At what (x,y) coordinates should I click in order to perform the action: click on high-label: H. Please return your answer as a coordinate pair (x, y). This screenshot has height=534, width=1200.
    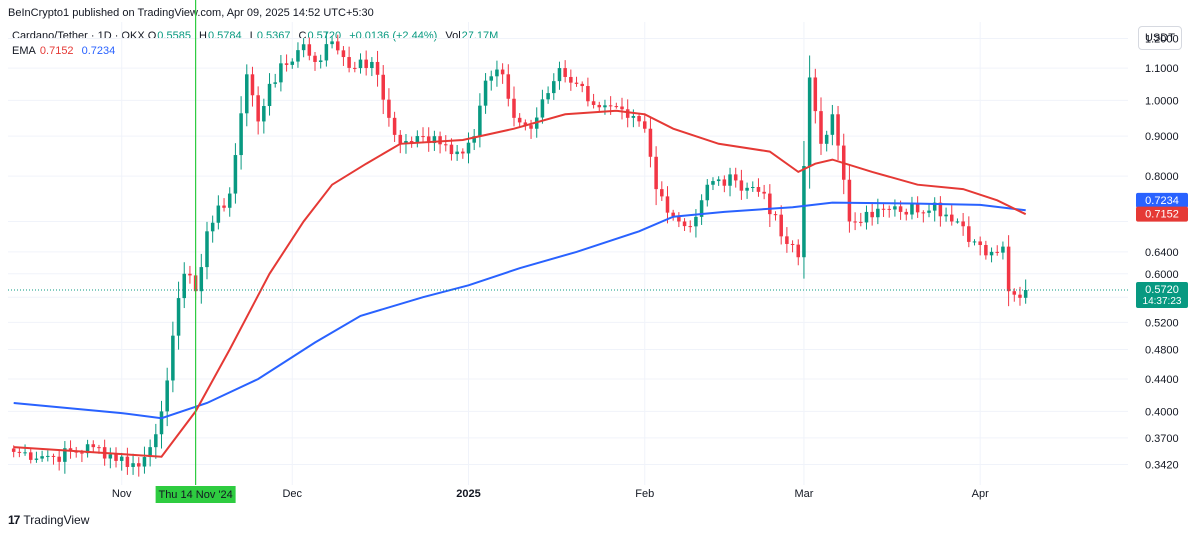
    Looking at the image, I should click on (203, 36).